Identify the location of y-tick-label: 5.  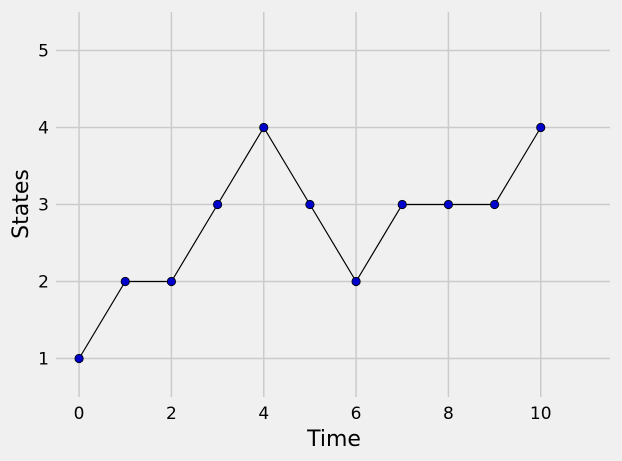
(43, 52).